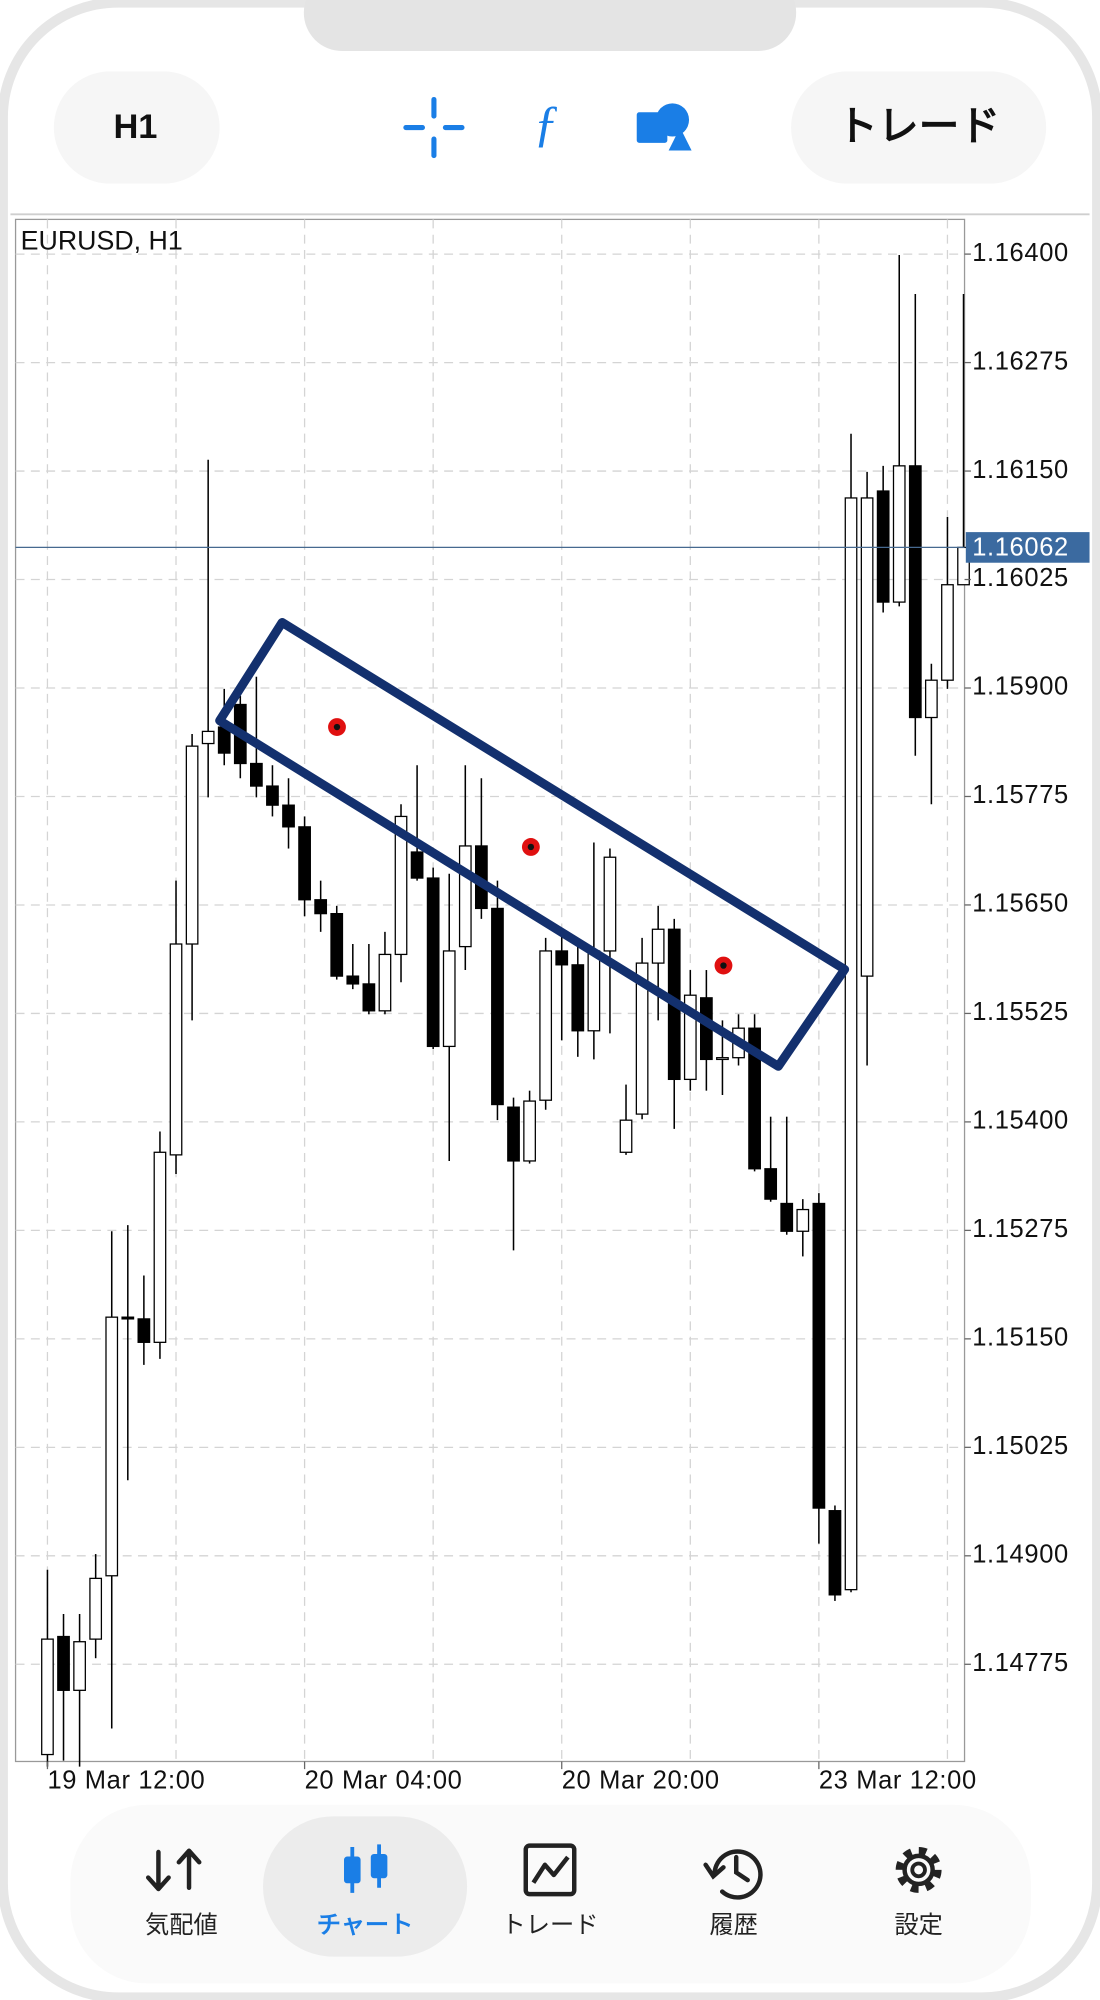 Image resolution: width=1100 pixels, height=2000 pixels. I want to click on x-tick-label: 20 Mar 20:00, so click(641, 1781).